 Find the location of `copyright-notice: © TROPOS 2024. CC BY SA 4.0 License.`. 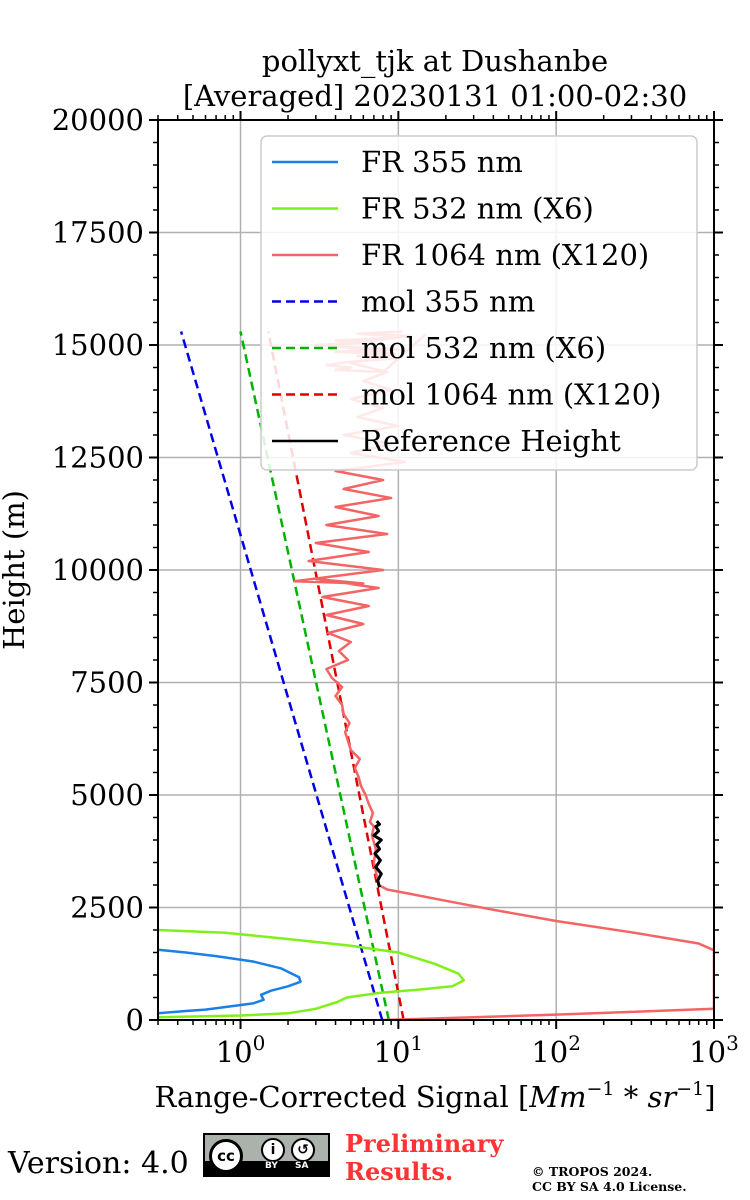

copyright-notice: © TROPOS 2024. CC BY SA 4.0 License. is located at coordinates (609, 1179).